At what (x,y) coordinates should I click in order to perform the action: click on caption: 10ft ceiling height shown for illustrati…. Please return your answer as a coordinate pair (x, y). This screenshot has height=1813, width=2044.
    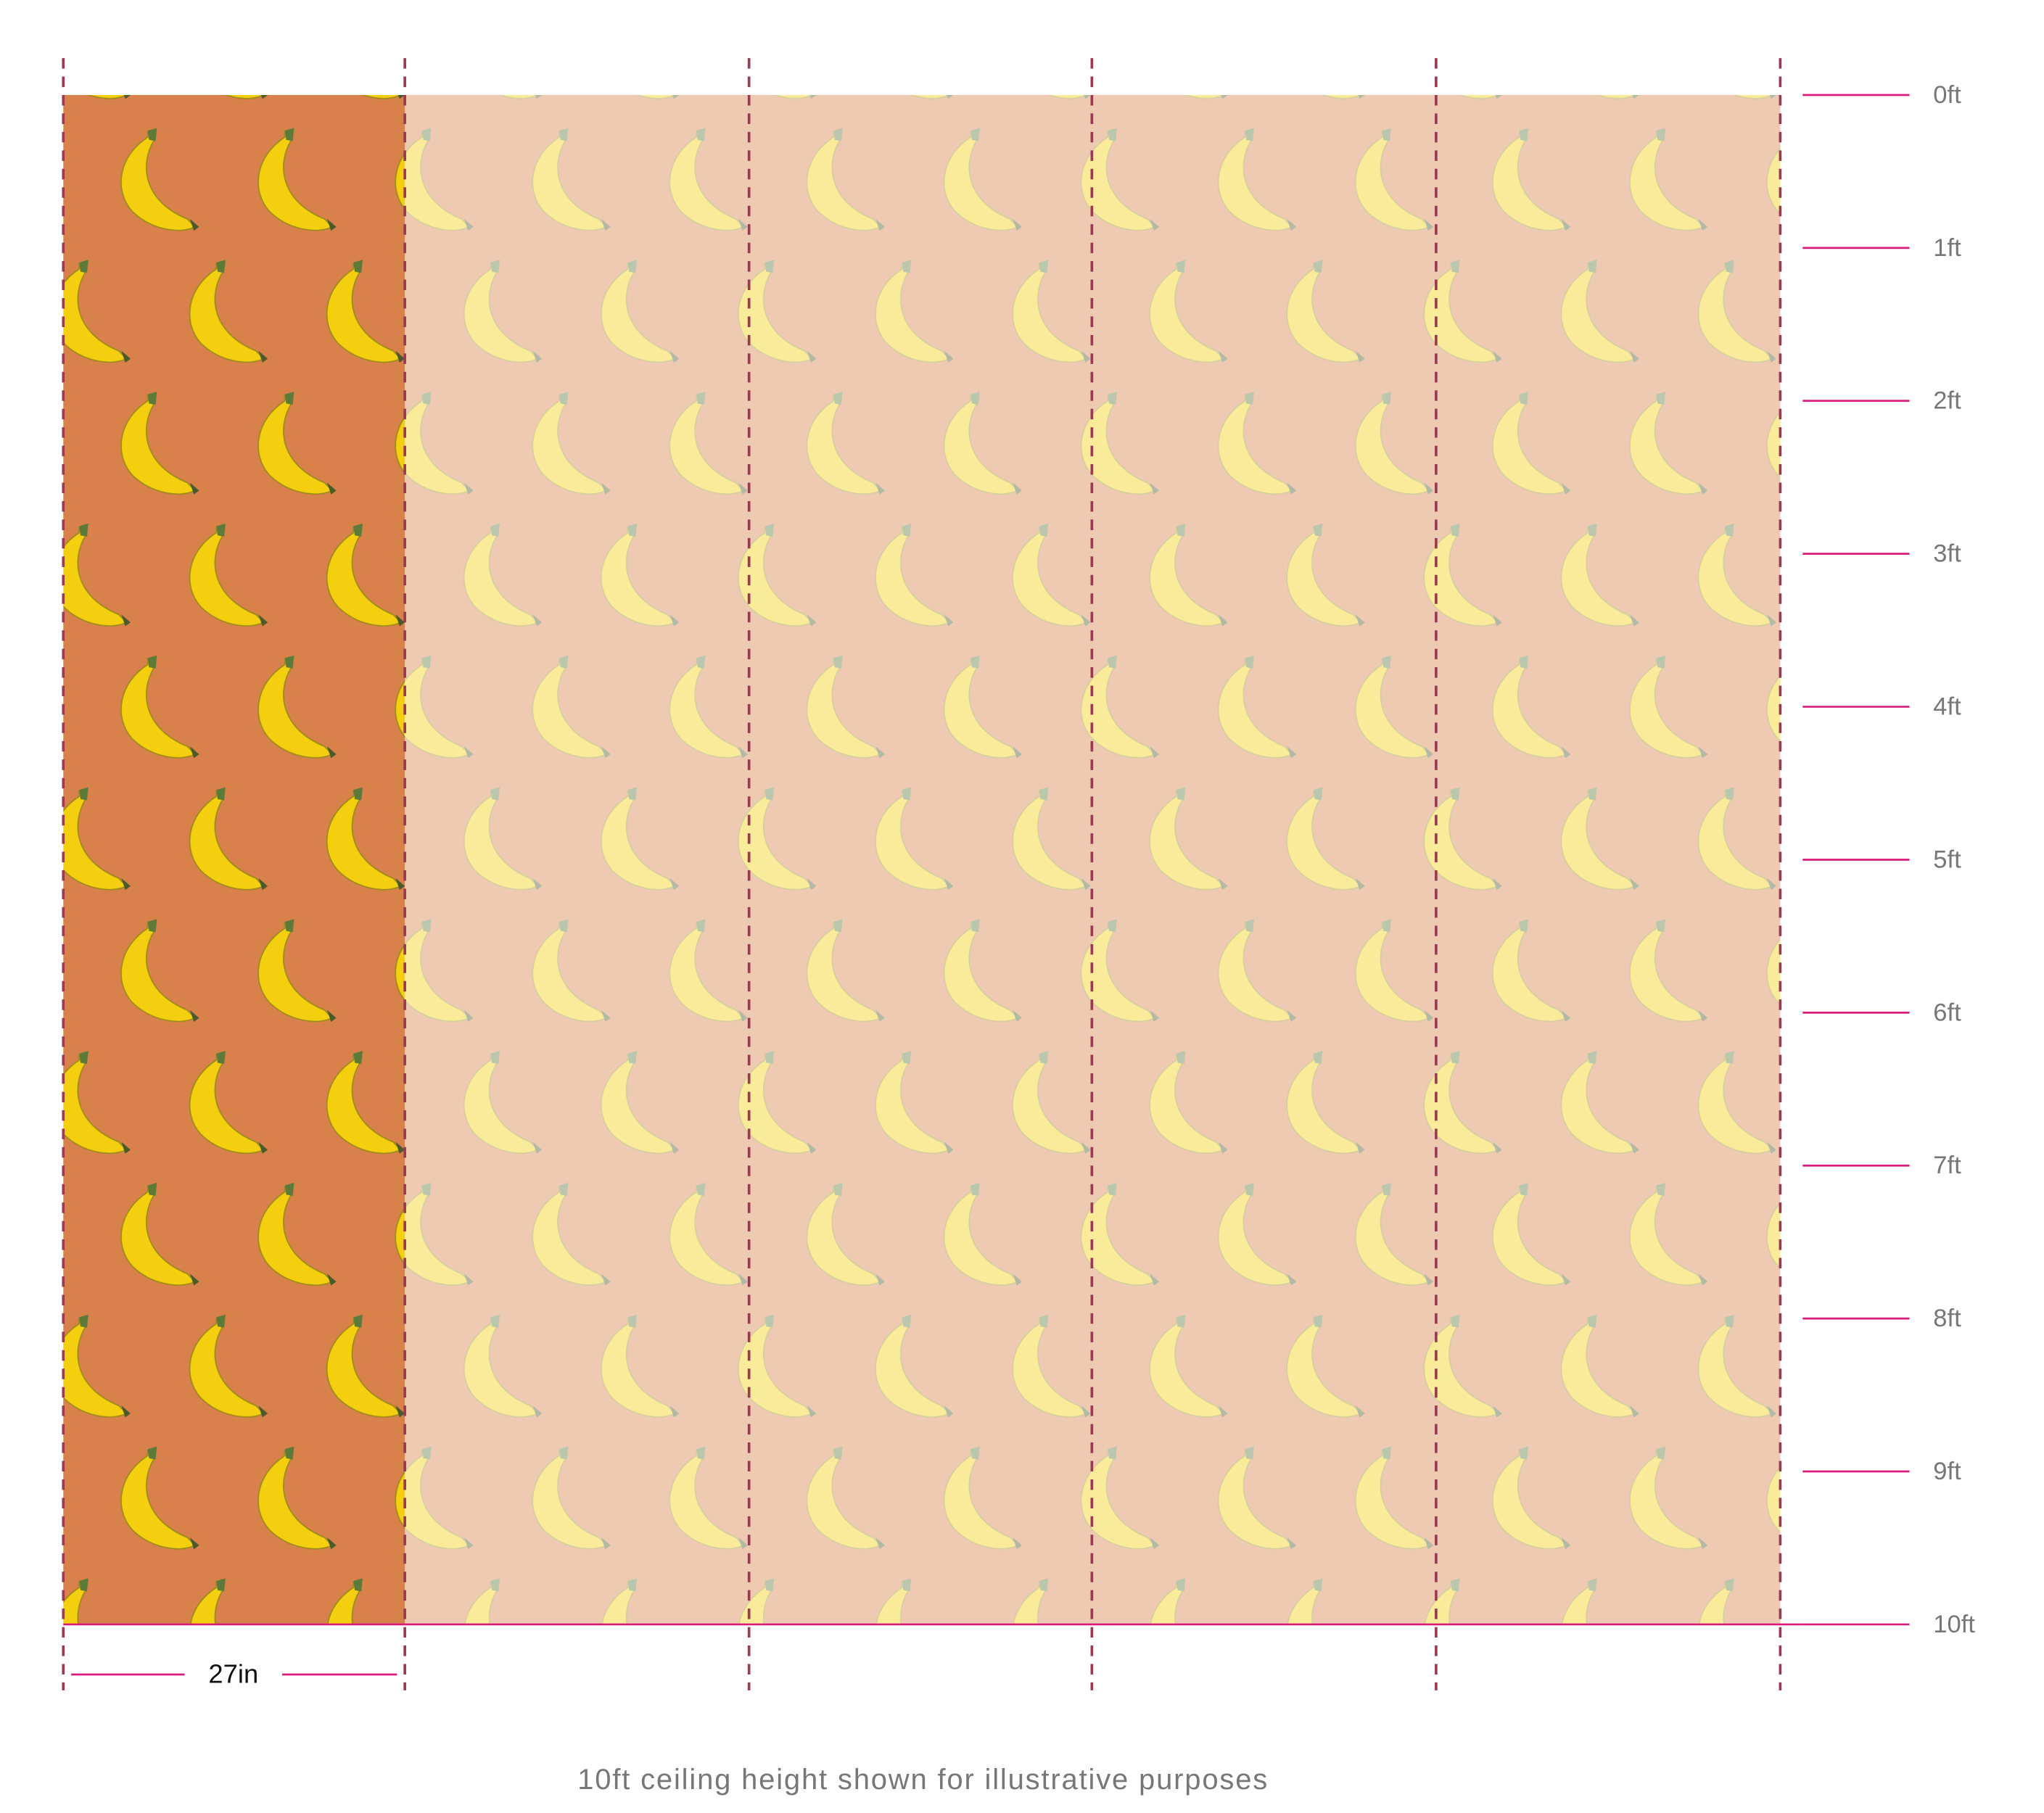
    Looking at the image, I should click on (923, 1780).